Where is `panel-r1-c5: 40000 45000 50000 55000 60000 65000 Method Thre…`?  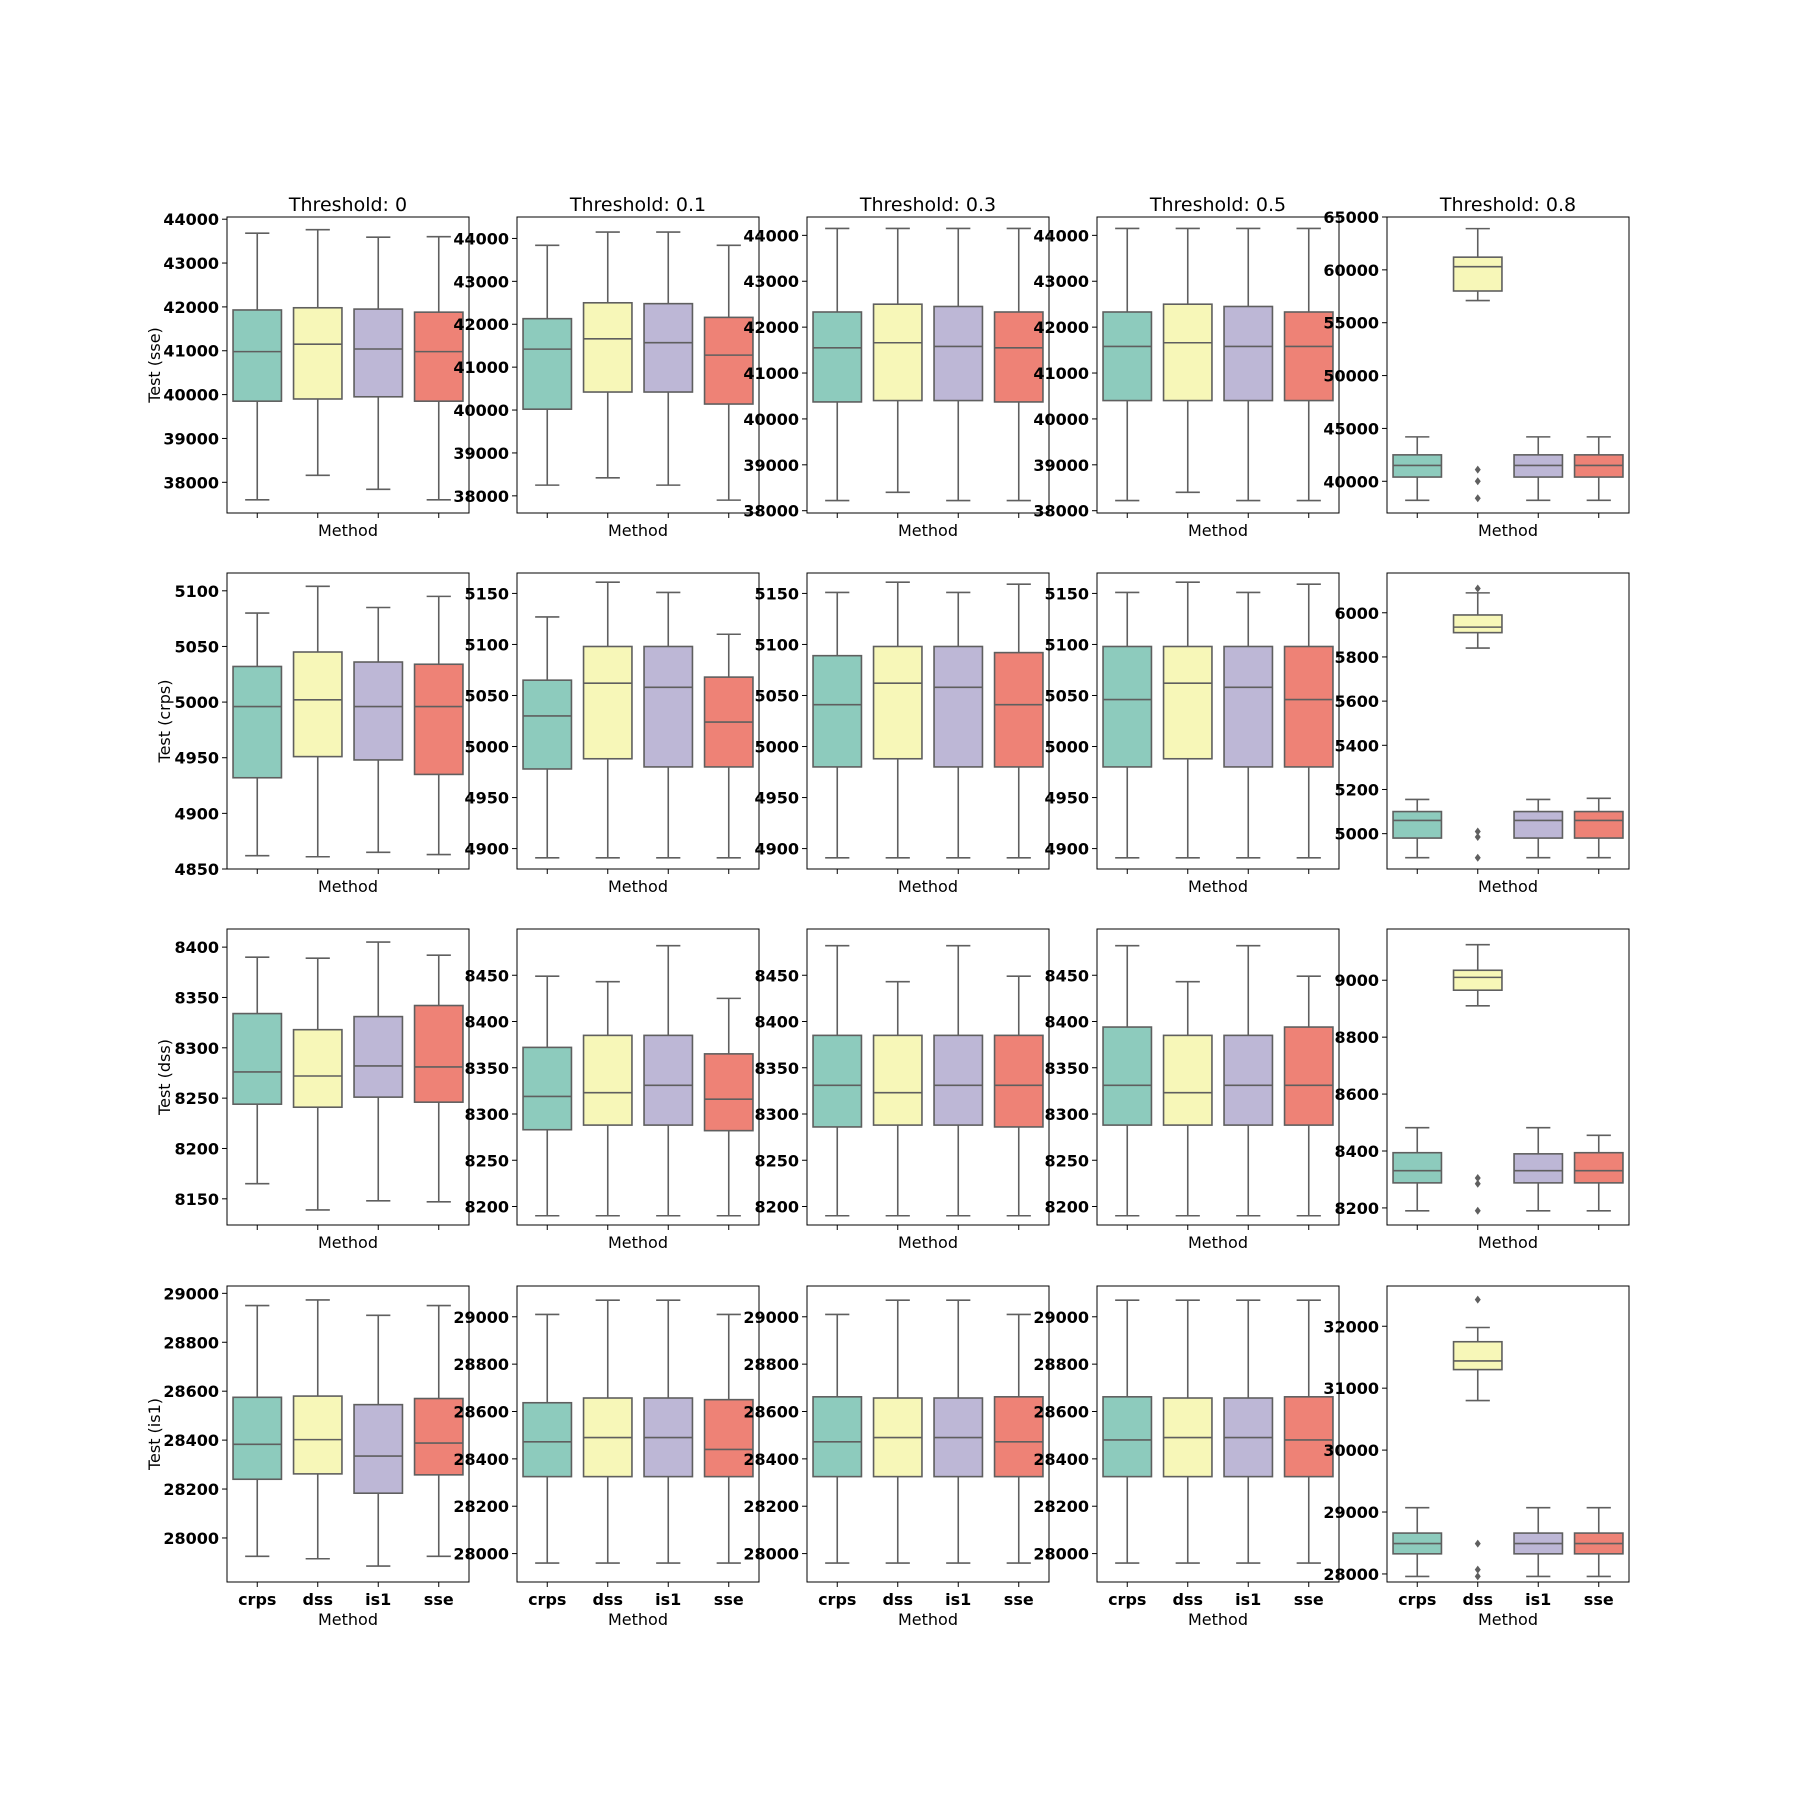 panel-r1-c5: 40000 45000 50000 55000 60000 65000 Method Thre… is located at coordinates (1476, 367).